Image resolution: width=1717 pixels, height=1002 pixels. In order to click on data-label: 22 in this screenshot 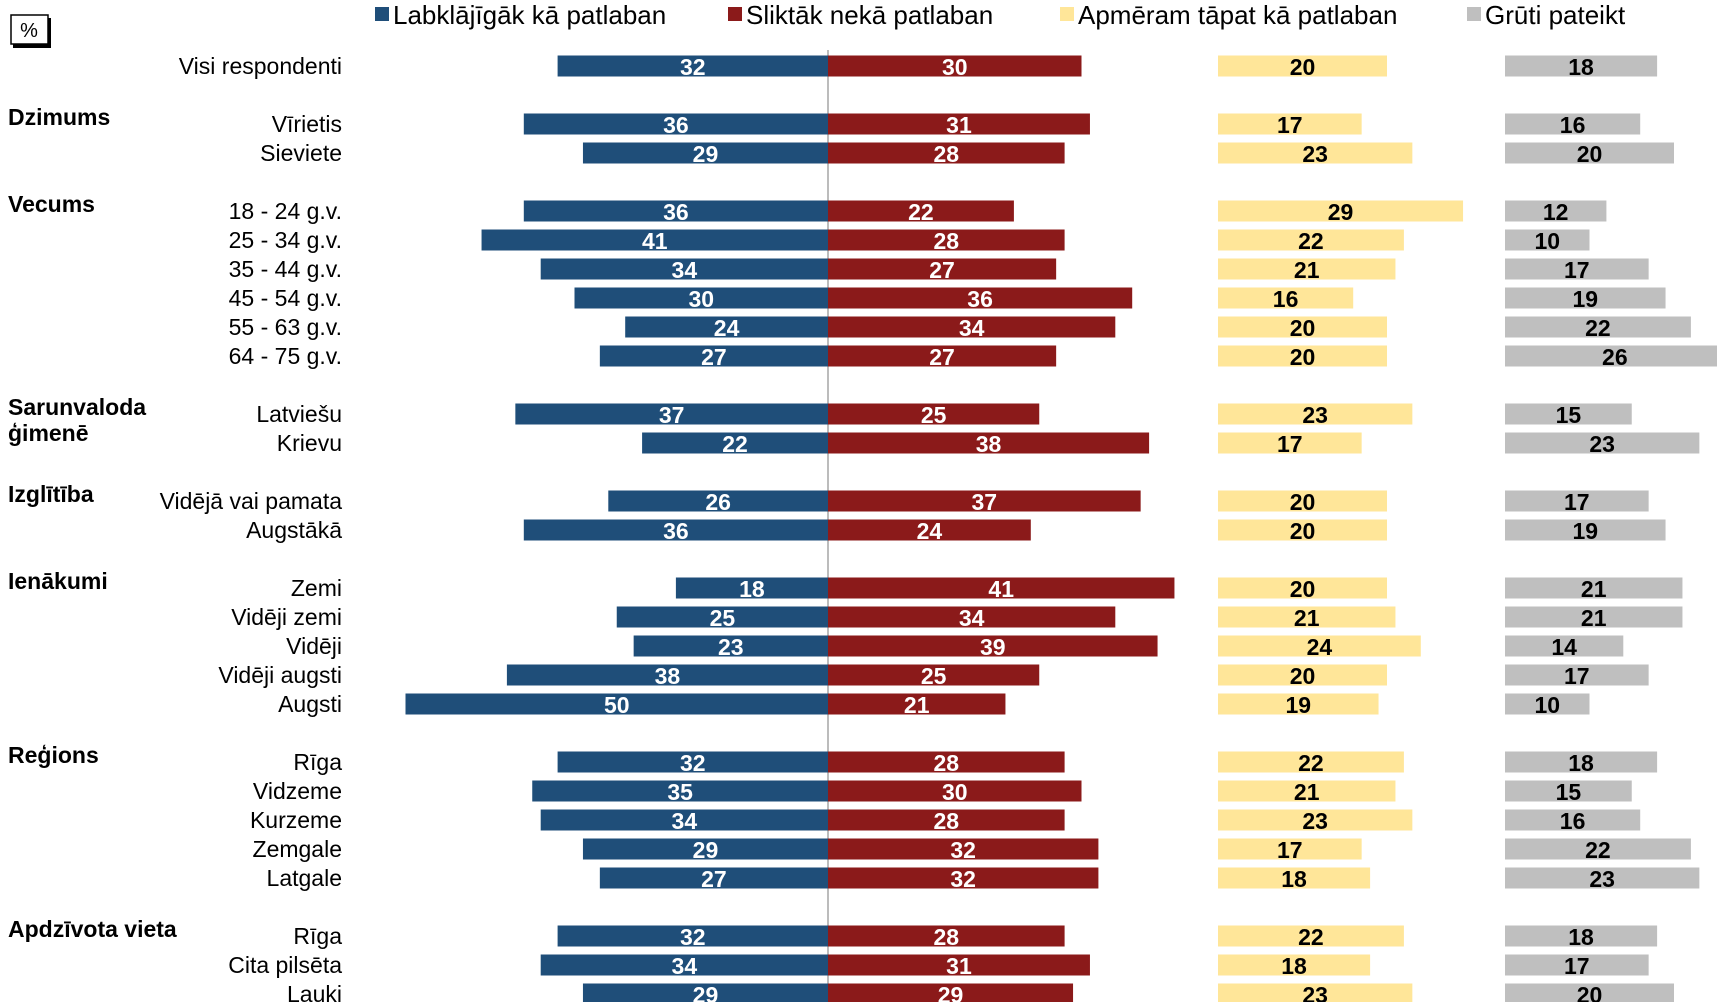, I will do `click(735, 444)`.